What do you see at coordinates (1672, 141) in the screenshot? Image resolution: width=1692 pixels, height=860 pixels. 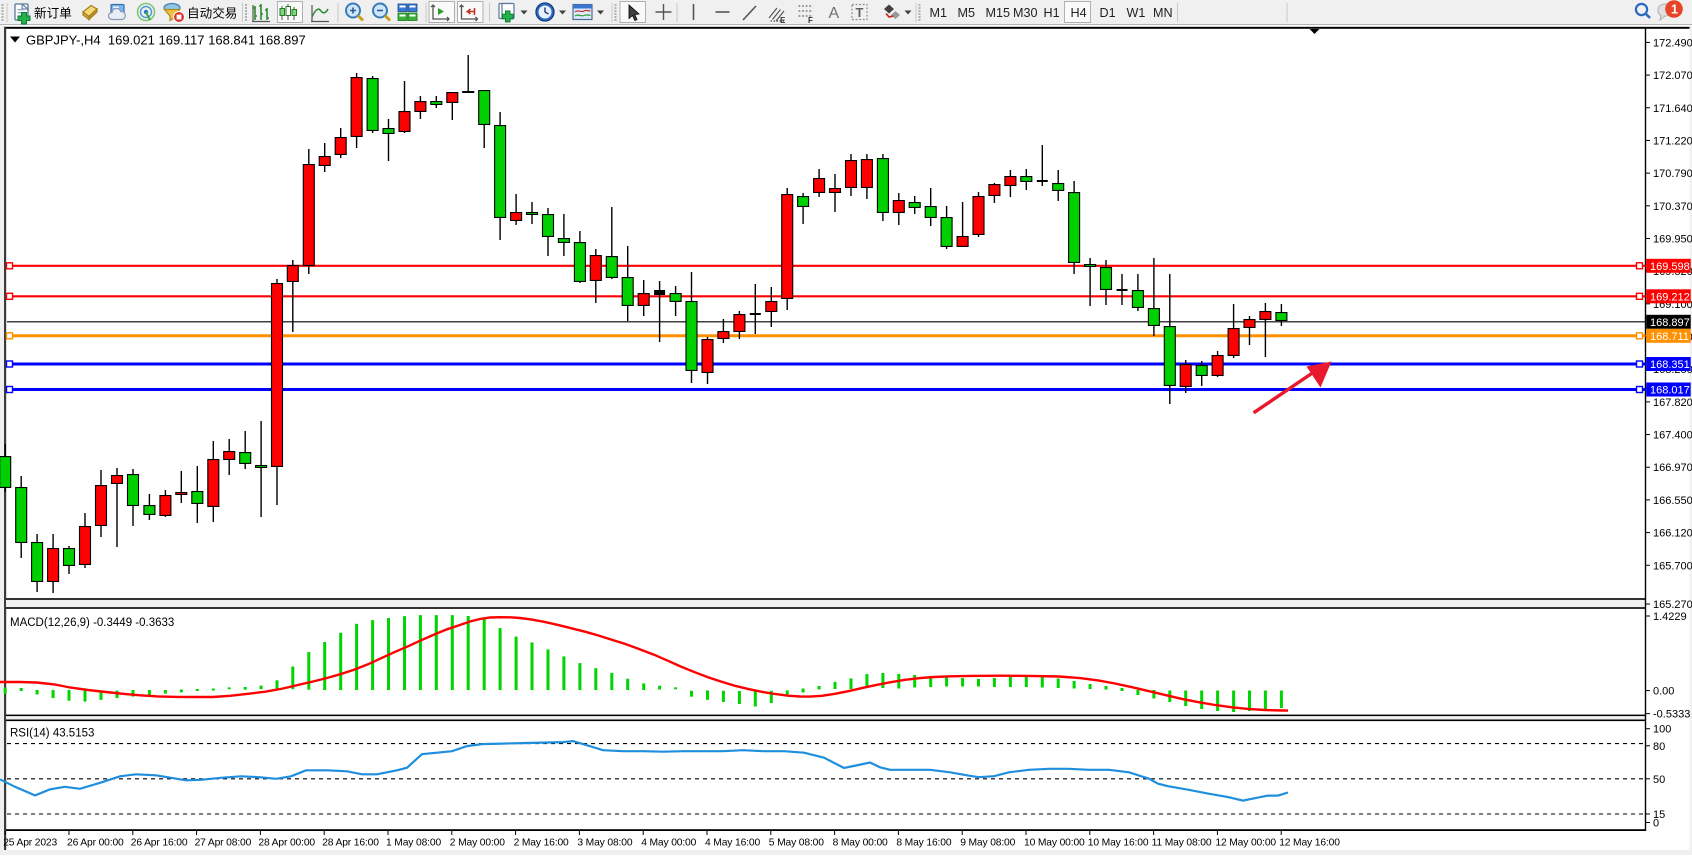 I see `svg-text: 171.220` at bounding box center [1672, 141].